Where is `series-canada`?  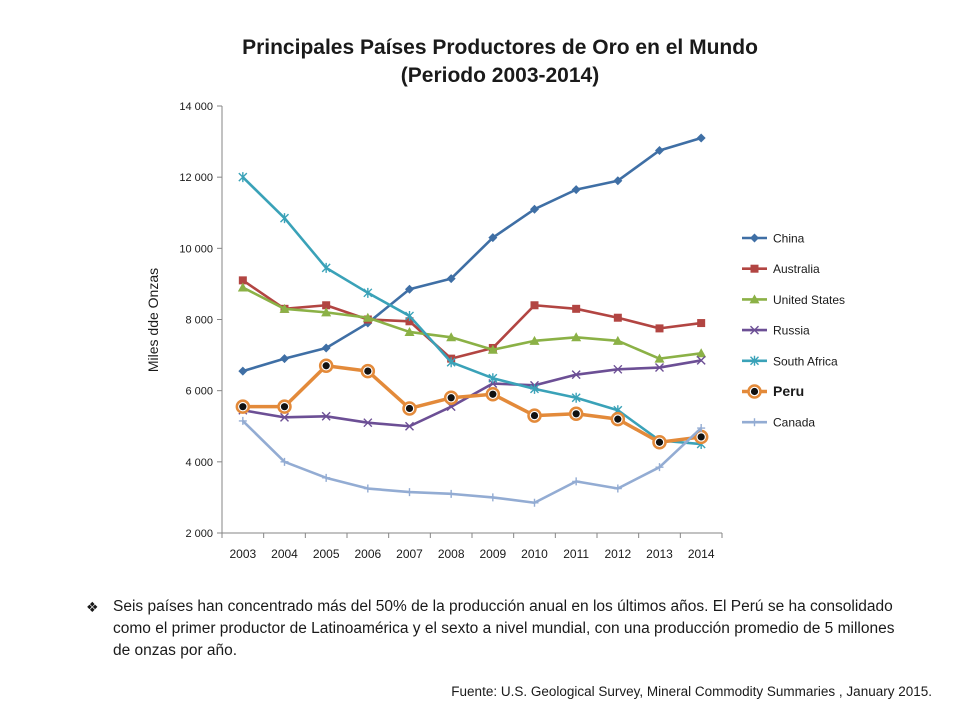
series-canada is located at coordinates (472, 461).